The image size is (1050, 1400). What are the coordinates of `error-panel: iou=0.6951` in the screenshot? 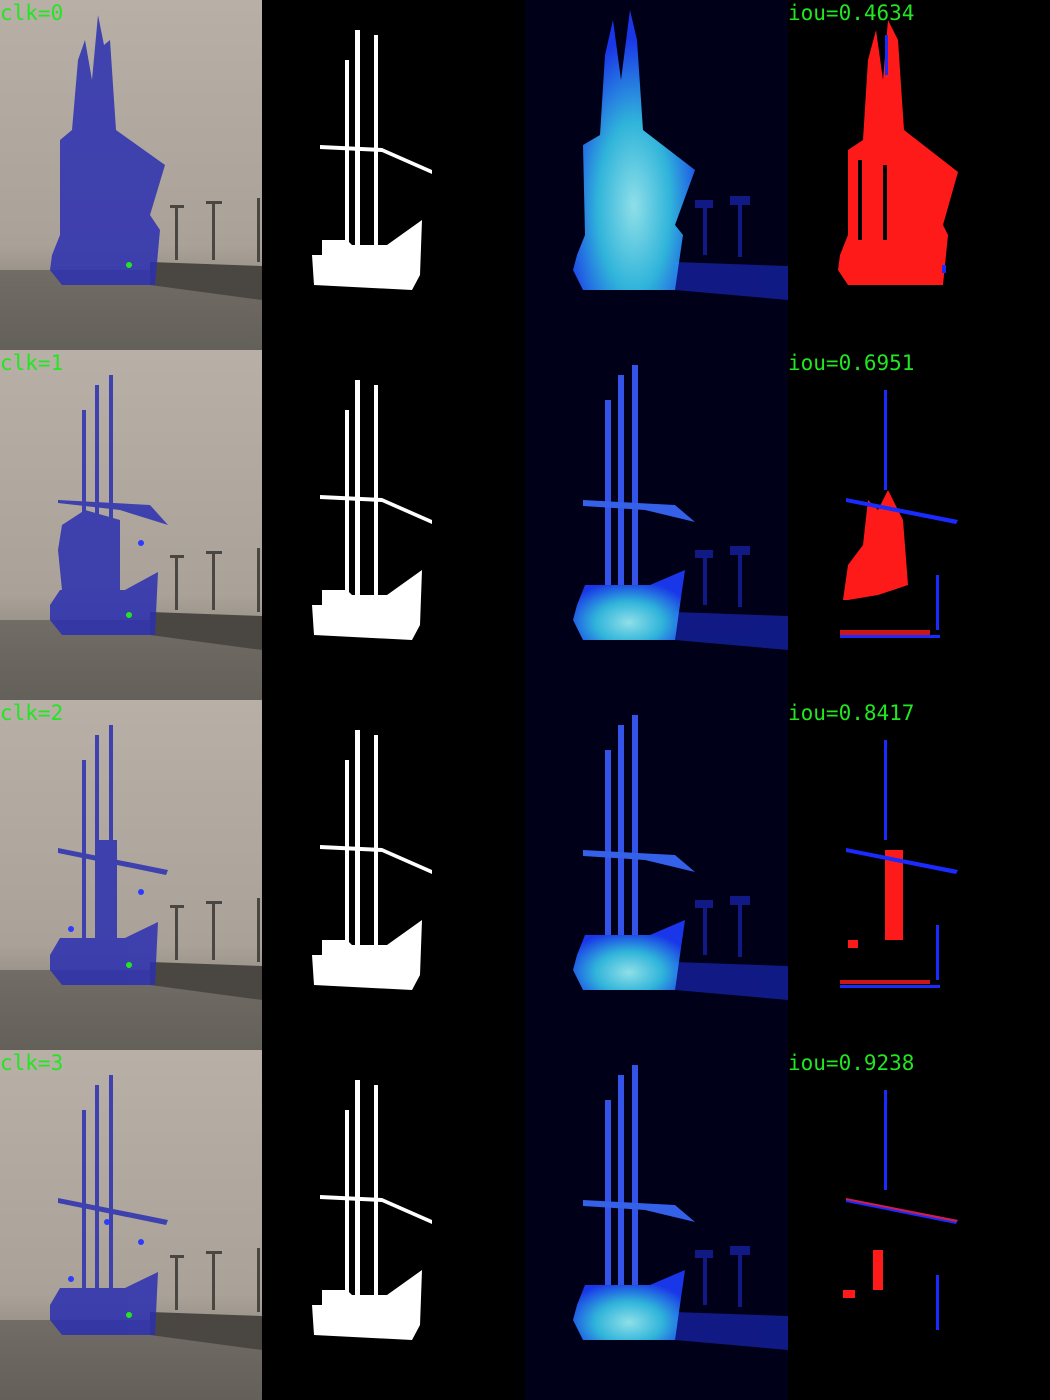 It's located at (919, 525).